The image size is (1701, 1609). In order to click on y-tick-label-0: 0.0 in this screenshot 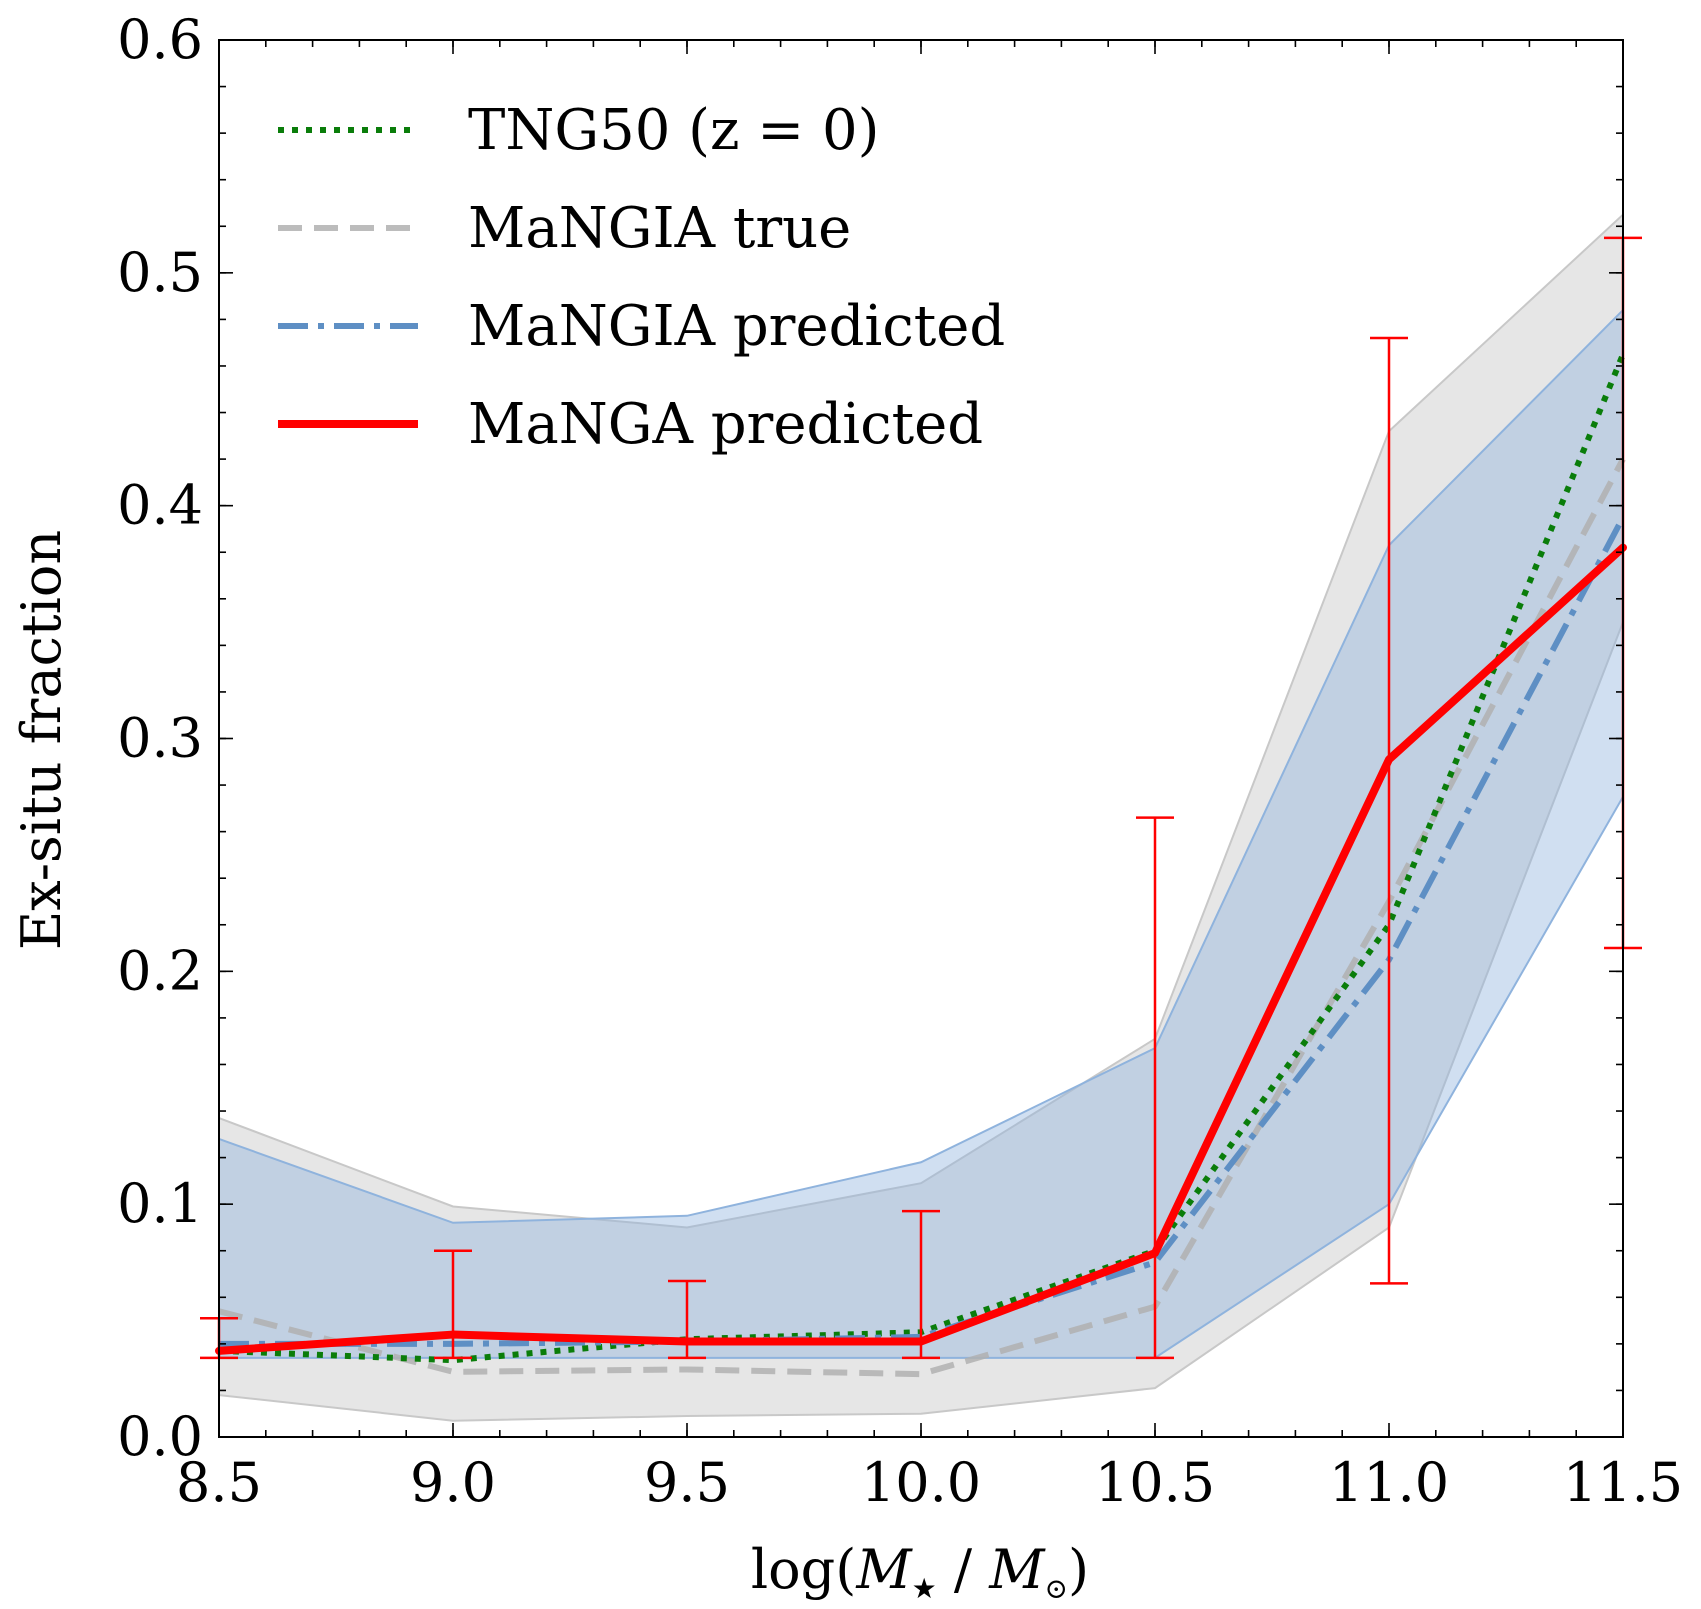, I will do `click(160, 1436)`.